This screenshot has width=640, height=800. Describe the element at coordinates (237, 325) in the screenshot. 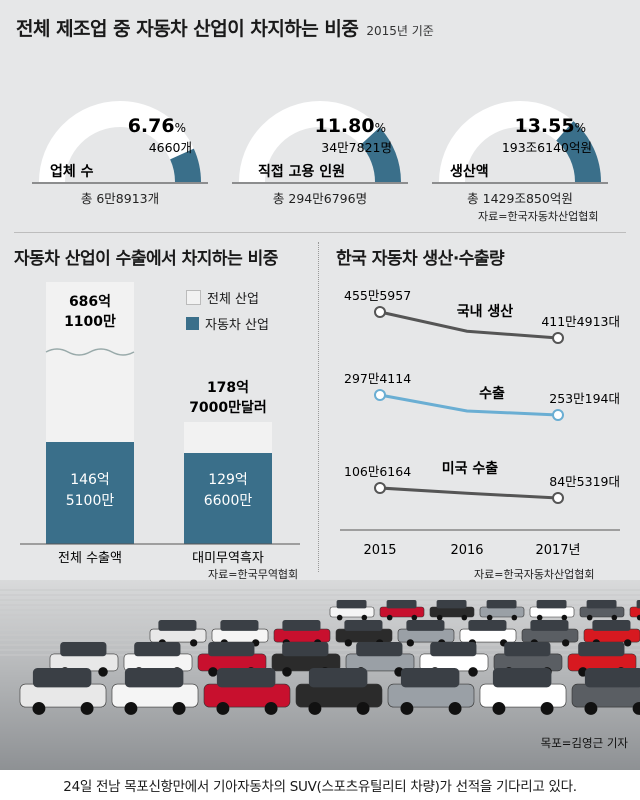

I see `legend-auto-label: 자동차 산업` at that location.